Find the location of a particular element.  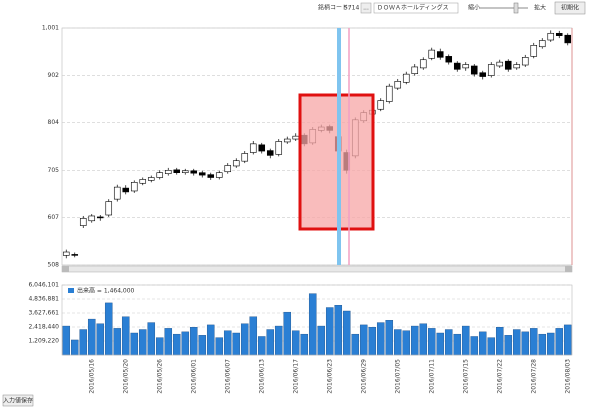

y-tick-label: 1,001 is located at coordinates (50, 28).